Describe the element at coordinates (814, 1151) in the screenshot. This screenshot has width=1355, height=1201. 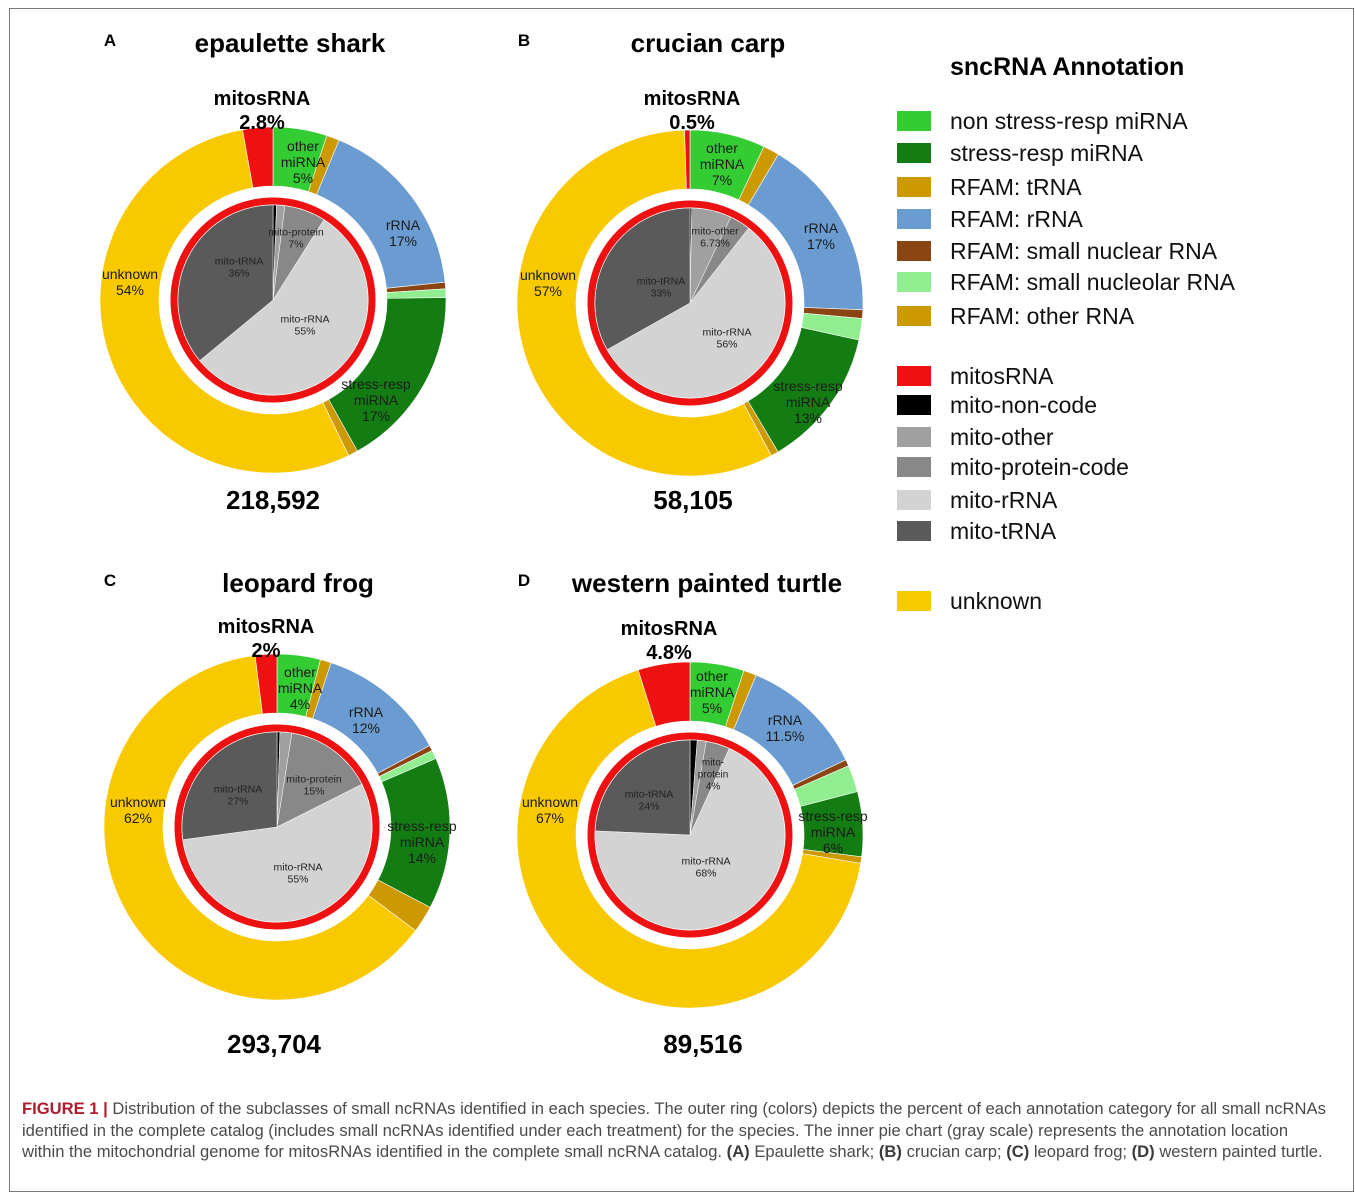
I see `caption-a-text: Epaulette shark;` at that location.